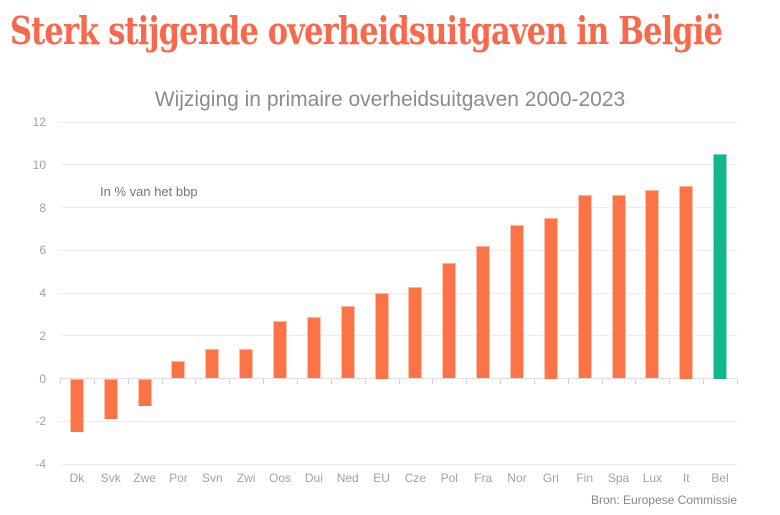 This screenshot has height=515, width=780. What do you see at coordinates (313, 478) in the screenshot?
I see `x-axis-label-dui: Dui` at bounding box center [313, 478].